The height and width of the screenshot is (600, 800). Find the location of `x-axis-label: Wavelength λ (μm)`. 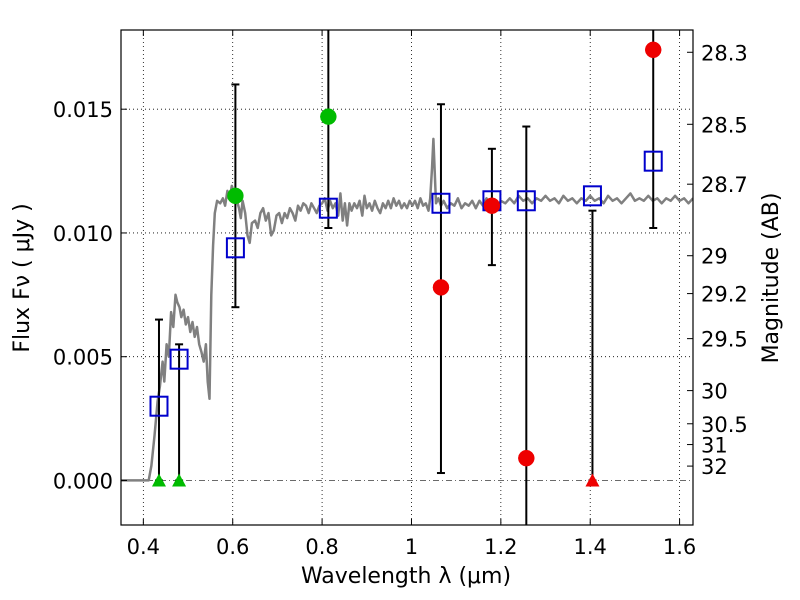

x-axis-label: Wavelength λ (μm) is located at coordinates (406, 576).